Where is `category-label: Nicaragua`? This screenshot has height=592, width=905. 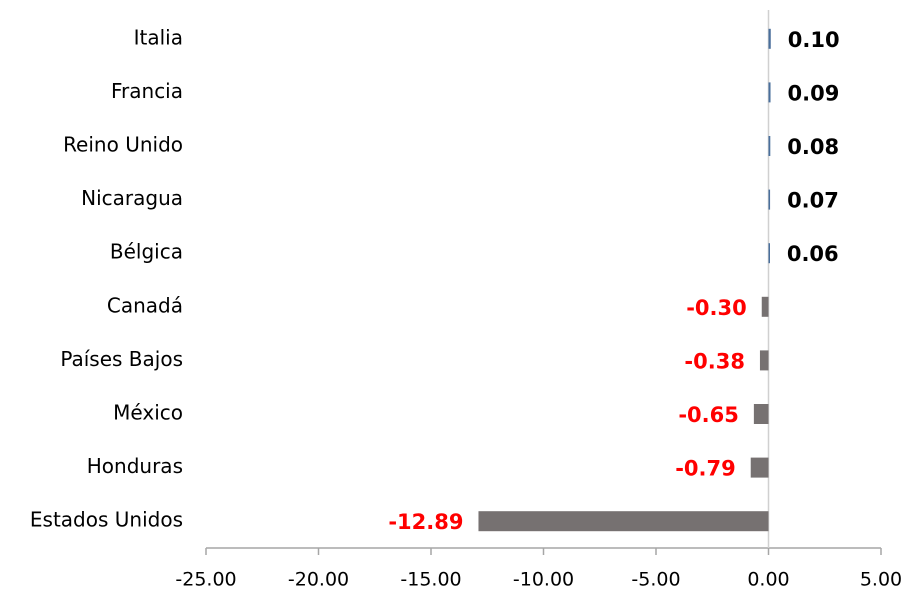
category-label: Nicaragua is located at coordinates (132, 198).